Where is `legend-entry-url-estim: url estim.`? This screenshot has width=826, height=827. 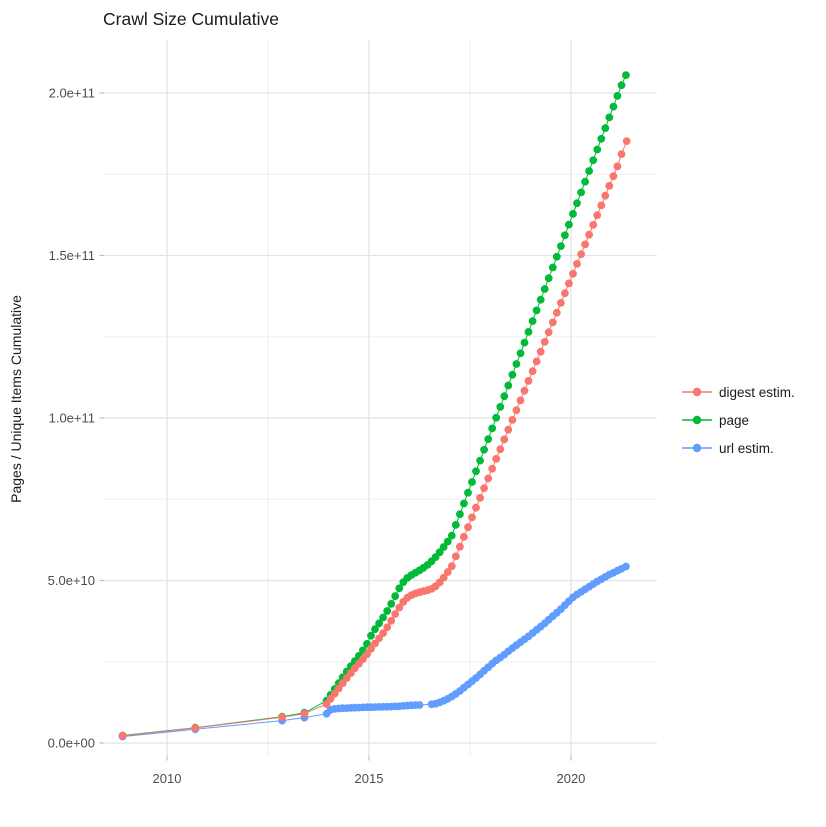
legend-entry-url-estim: url estim. is located at coordinates (728, 448).